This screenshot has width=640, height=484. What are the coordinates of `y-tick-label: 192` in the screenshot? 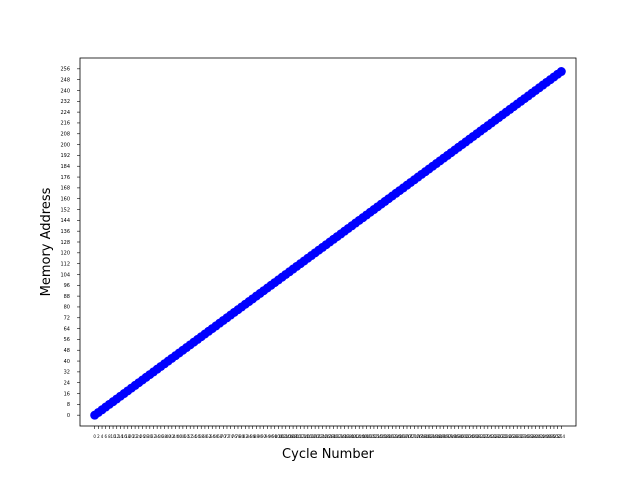 It's located at (65, 156).